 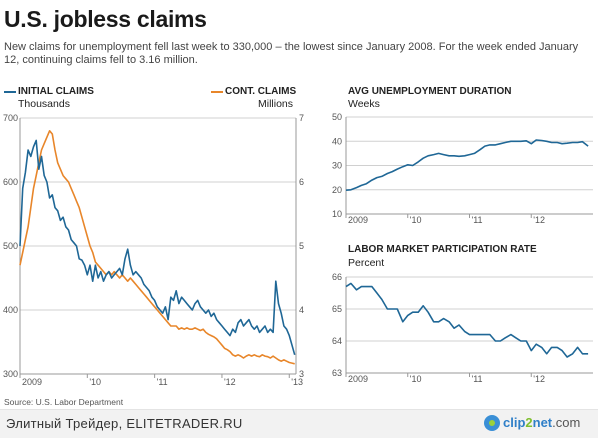 I want to click on initial-claims-unit: Thousands, so click(x=44, y=104).